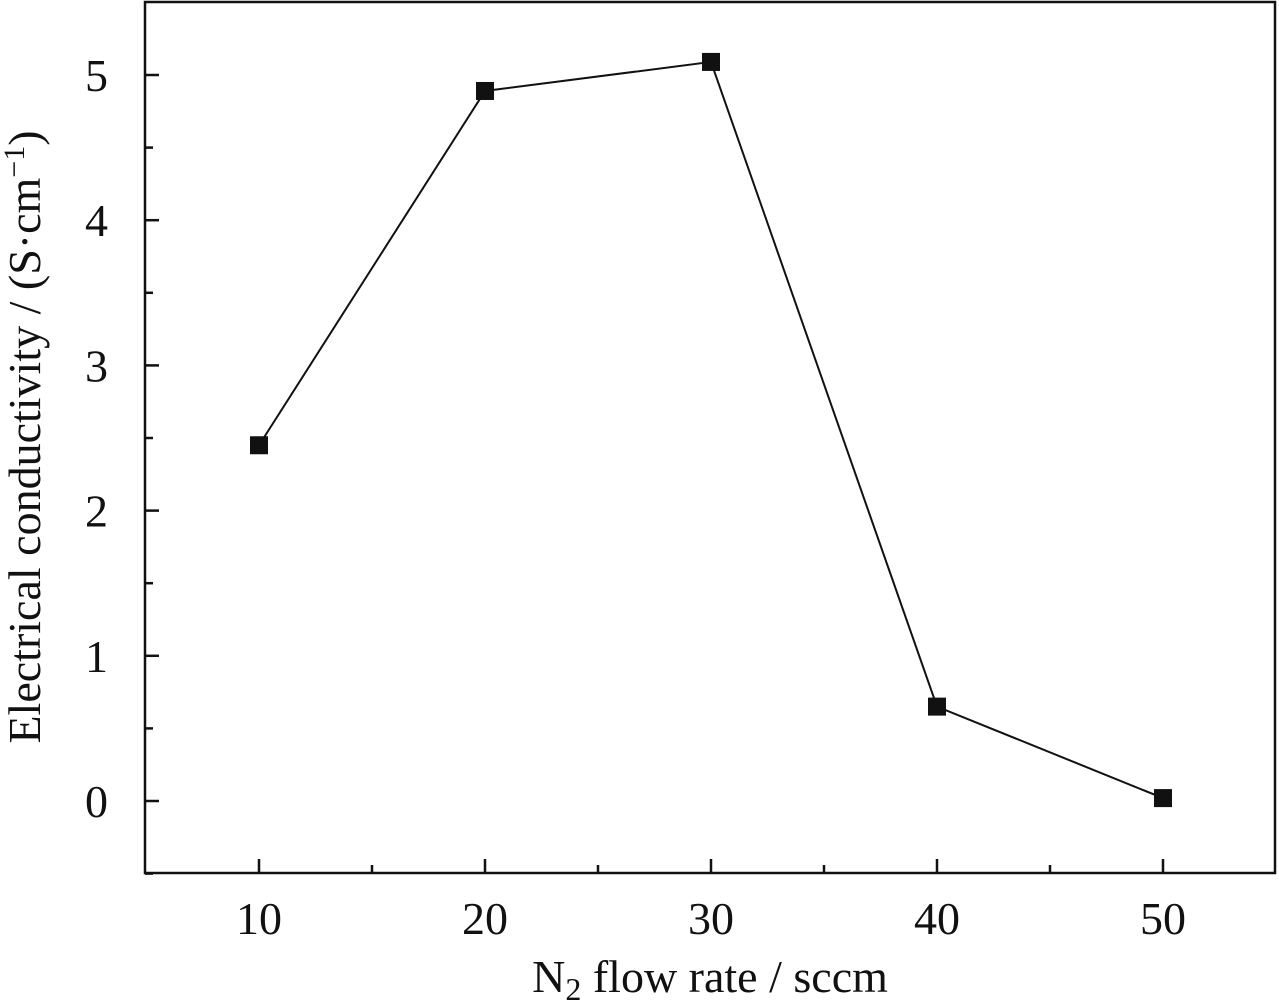 This screenshot has width=1279, height=1000. Describe the element at coordinates (548, 975) in the screenshot. I see `x-axis-title-main: N` at that location.